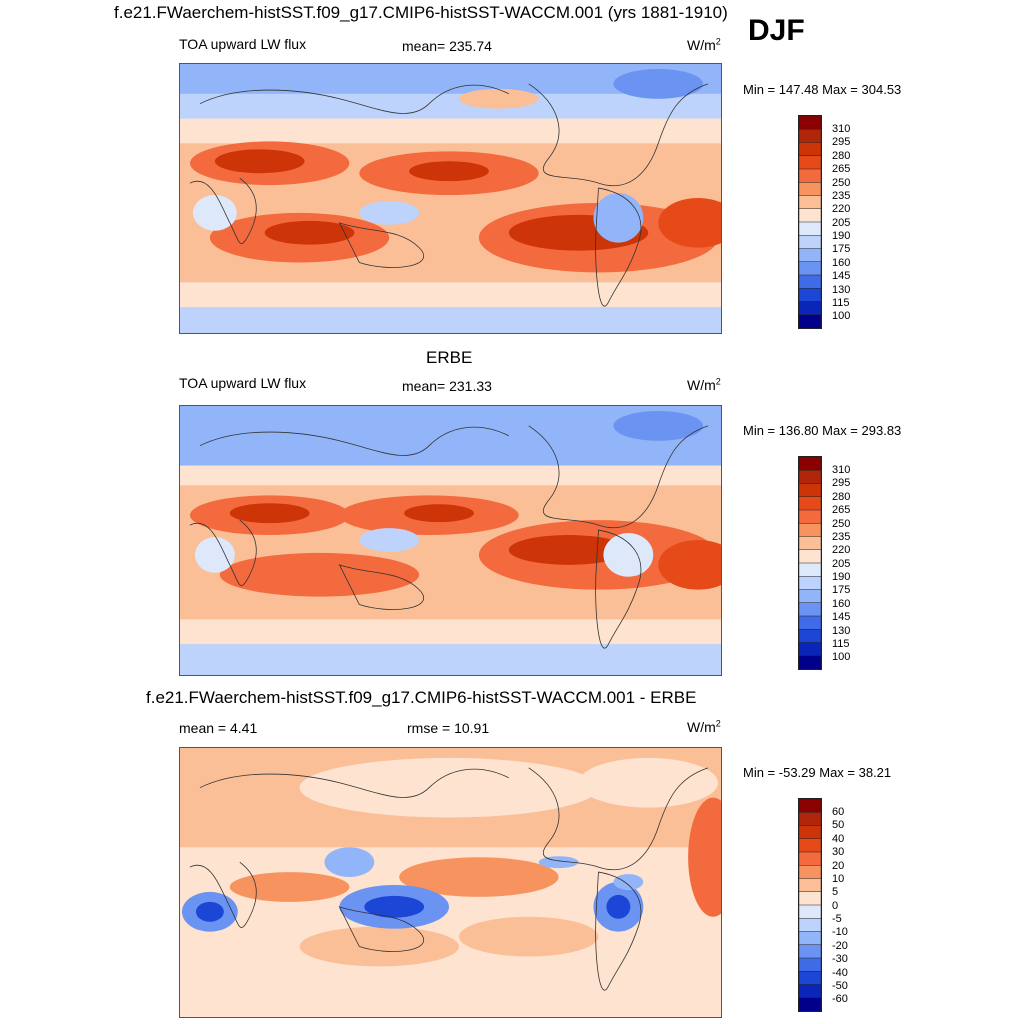 This screenshot has width=1024, height=1024. I want to click on colorbar-tick-label: 60, so click(838, 812).